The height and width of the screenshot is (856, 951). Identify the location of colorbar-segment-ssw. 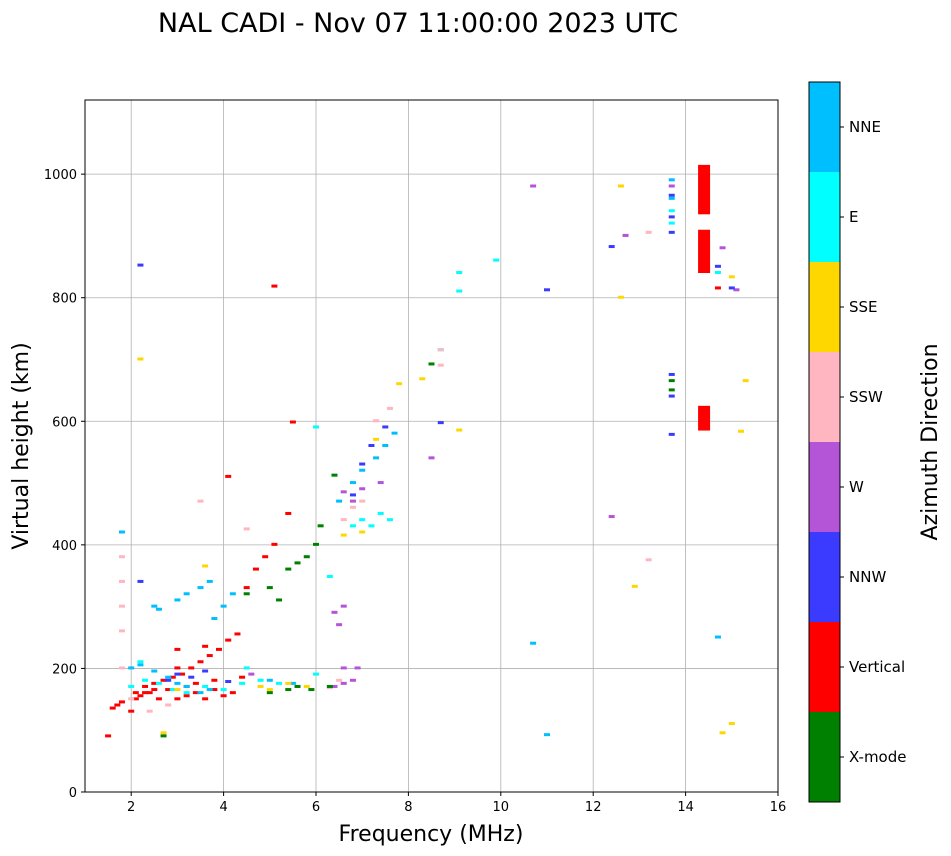
(824, 397).